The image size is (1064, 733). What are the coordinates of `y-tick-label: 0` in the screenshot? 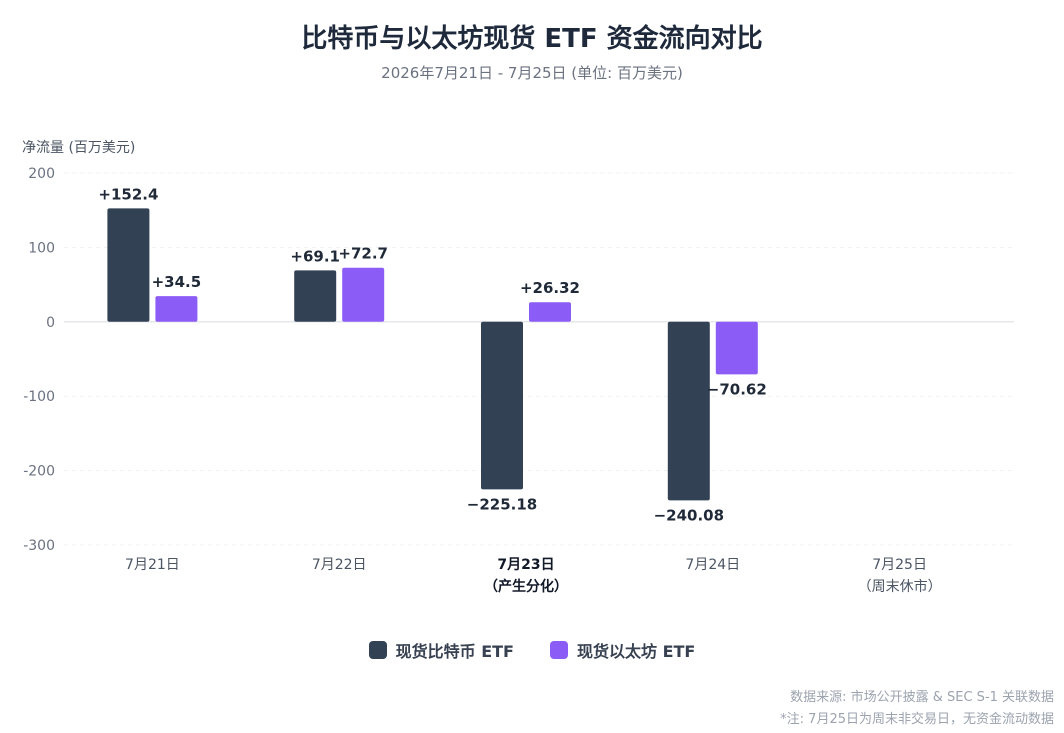 It's located at (50, 323).